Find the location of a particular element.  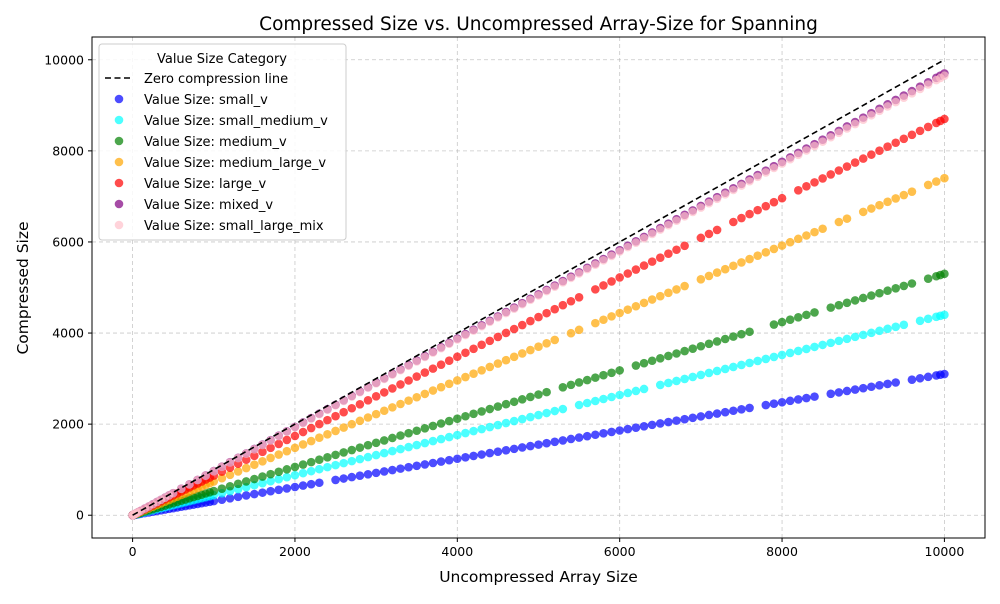

legend-line-label: Zero compression line is located at coordinates (216, 79).